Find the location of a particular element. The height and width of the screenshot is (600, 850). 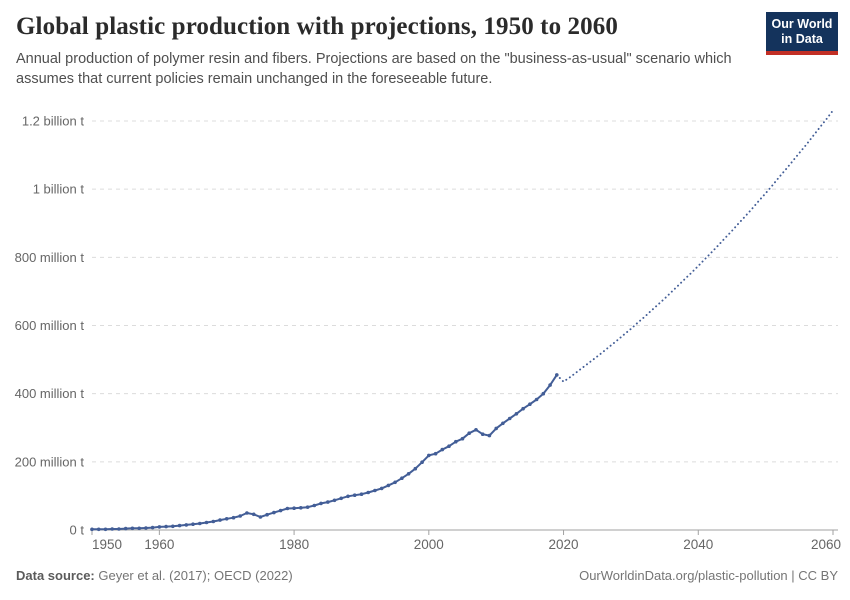

svg-text: 1960 is located at coordinates (159, 544).